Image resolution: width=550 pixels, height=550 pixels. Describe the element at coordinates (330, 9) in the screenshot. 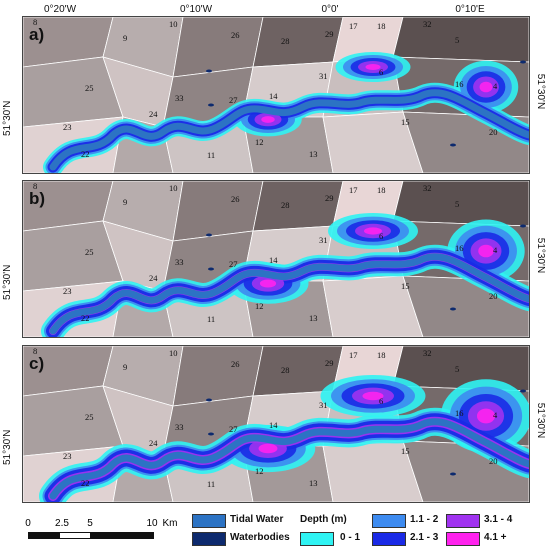

I see `longitude-label-0: 0°0'` at that location.